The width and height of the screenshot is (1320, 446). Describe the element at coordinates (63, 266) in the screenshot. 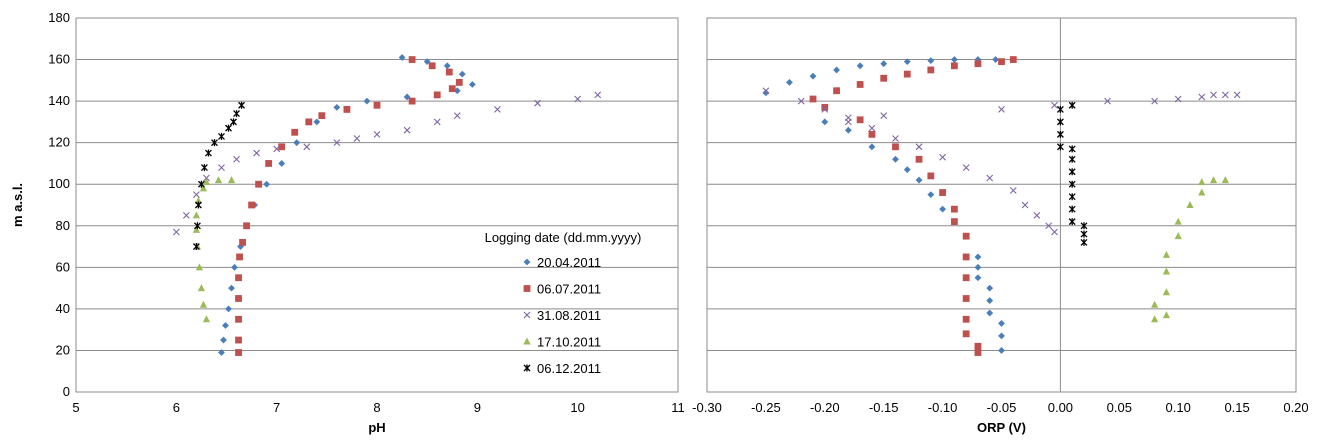

I see `y-tick-label: 60` at that location.